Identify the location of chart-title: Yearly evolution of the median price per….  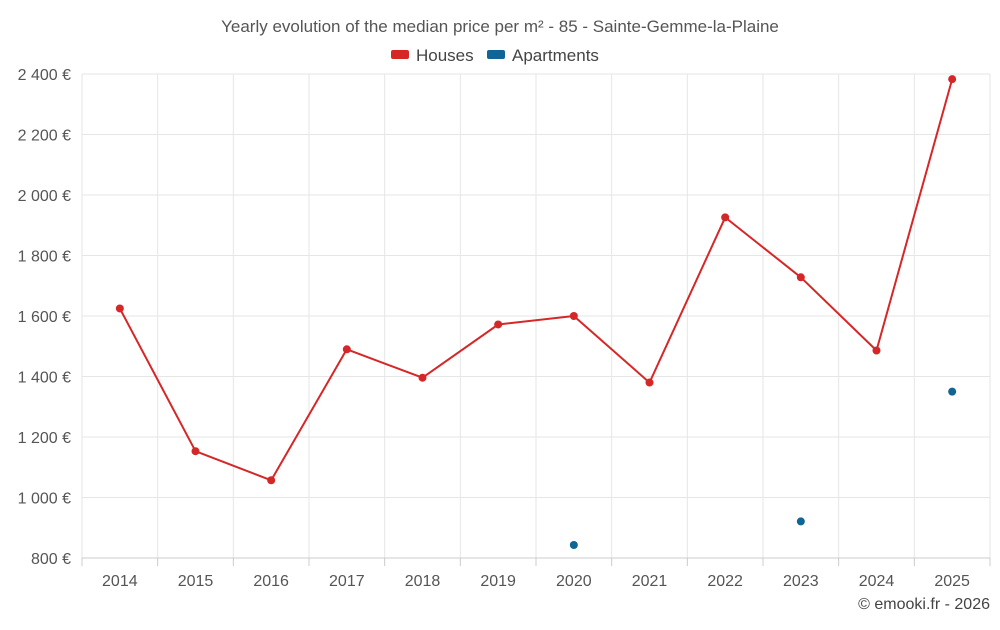
(500, 26).